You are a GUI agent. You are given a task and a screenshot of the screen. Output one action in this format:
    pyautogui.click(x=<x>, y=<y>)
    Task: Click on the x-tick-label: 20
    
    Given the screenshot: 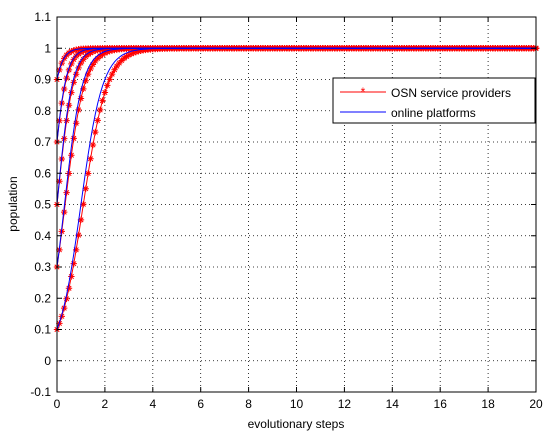 What is the action you would take?
    pyautogui.click(x=536, y=404)
    